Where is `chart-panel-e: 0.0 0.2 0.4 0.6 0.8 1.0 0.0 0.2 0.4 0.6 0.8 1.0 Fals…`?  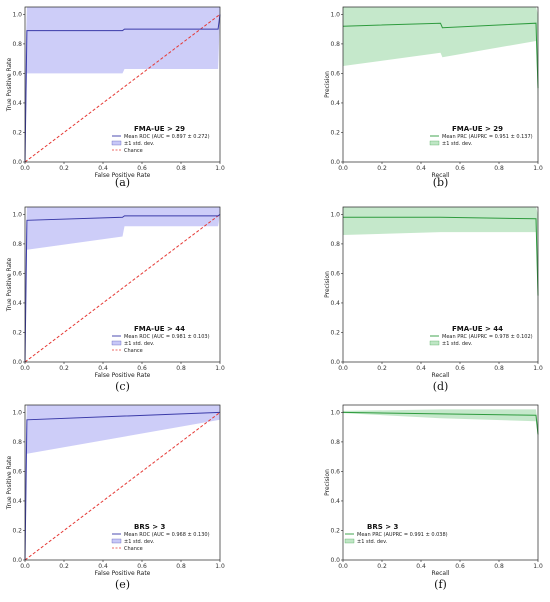 chart-panel-e: 0.0 0.2 0.4 0.6 0.8 1.0 0.0 0.2 0.4 0.6 0.8 1.0 Fals… is located at coordinates (115, 497).